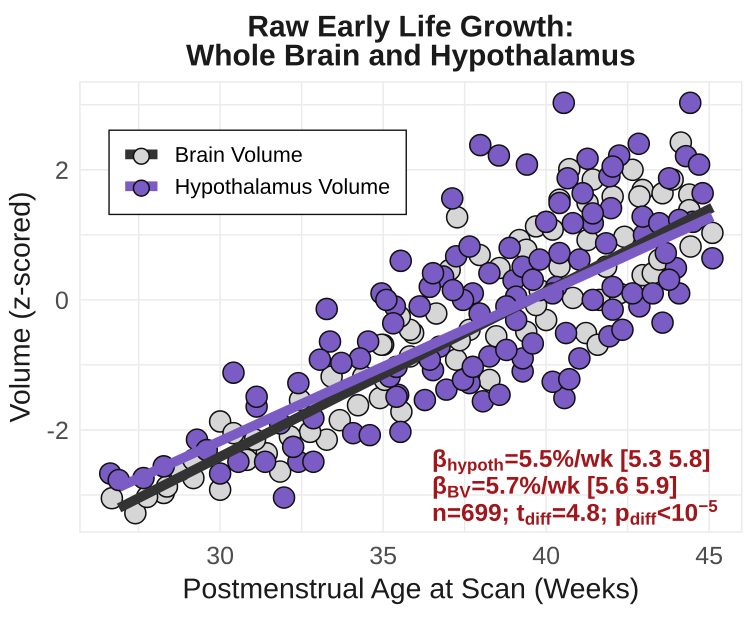  Describe the element at coordinates (58, 430) in the screenshot. I see `y-tick-label: -2` at that location.